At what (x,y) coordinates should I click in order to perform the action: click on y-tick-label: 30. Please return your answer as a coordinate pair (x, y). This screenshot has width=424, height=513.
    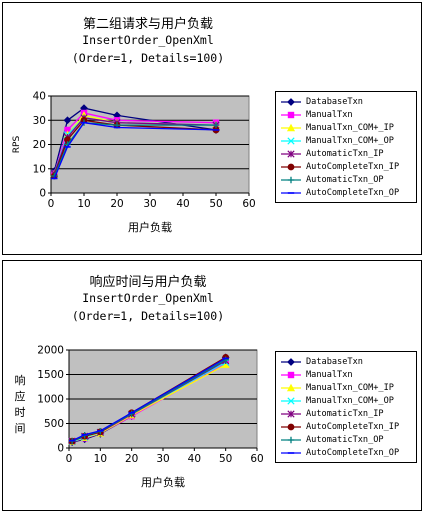
    Looking at the image, I should click on (39, 121).